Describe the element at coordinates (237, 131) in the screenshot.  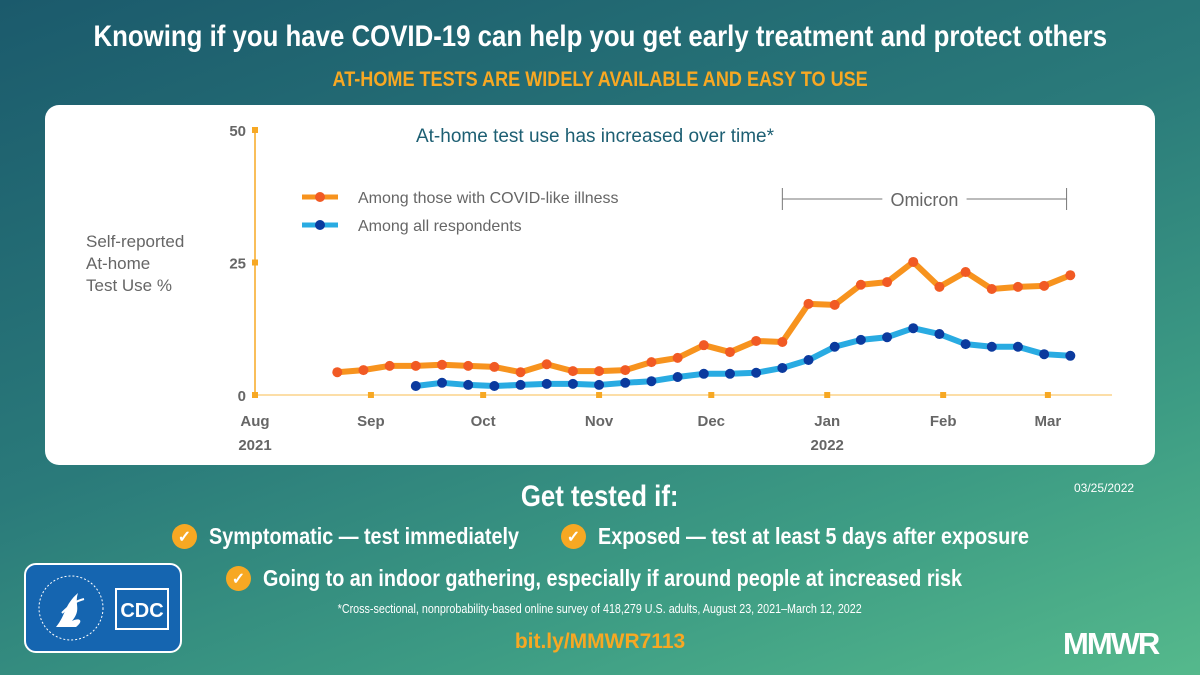
I see `y-tick-label: 50` at that location.